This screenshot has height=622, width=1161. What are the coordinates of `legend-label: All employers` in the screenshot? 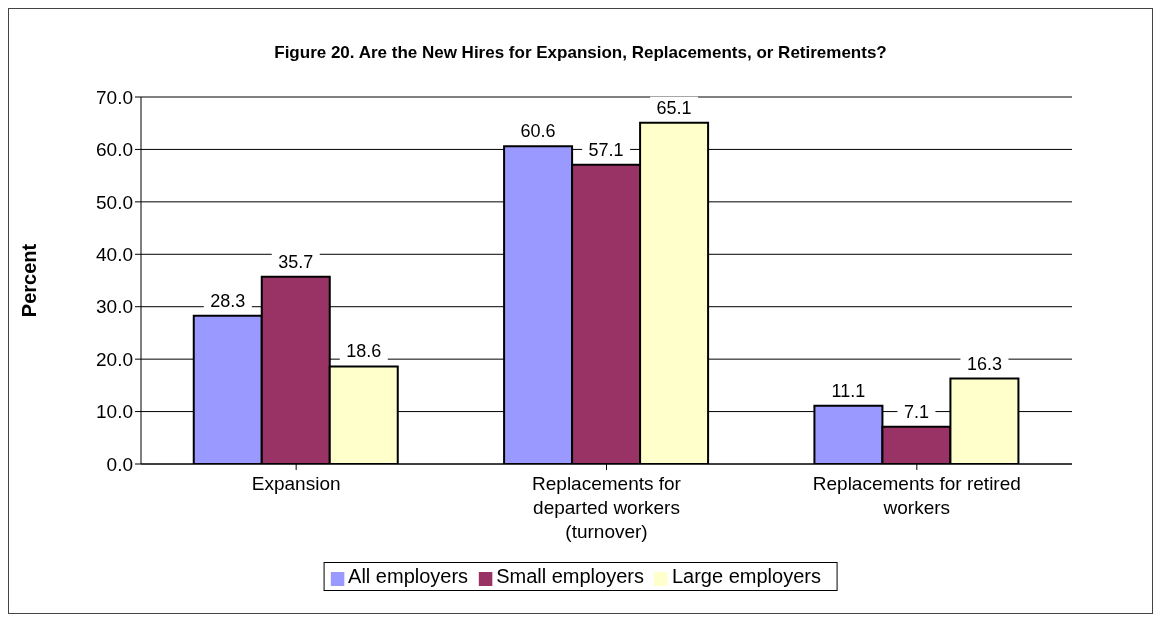 It's located at (408, 576).